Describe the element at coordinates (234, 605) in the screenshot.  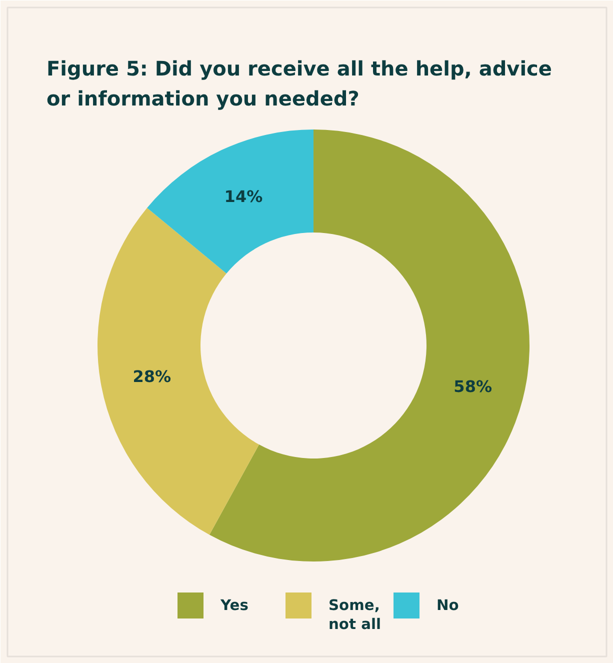
I see `legend-label: Yes` at that location.